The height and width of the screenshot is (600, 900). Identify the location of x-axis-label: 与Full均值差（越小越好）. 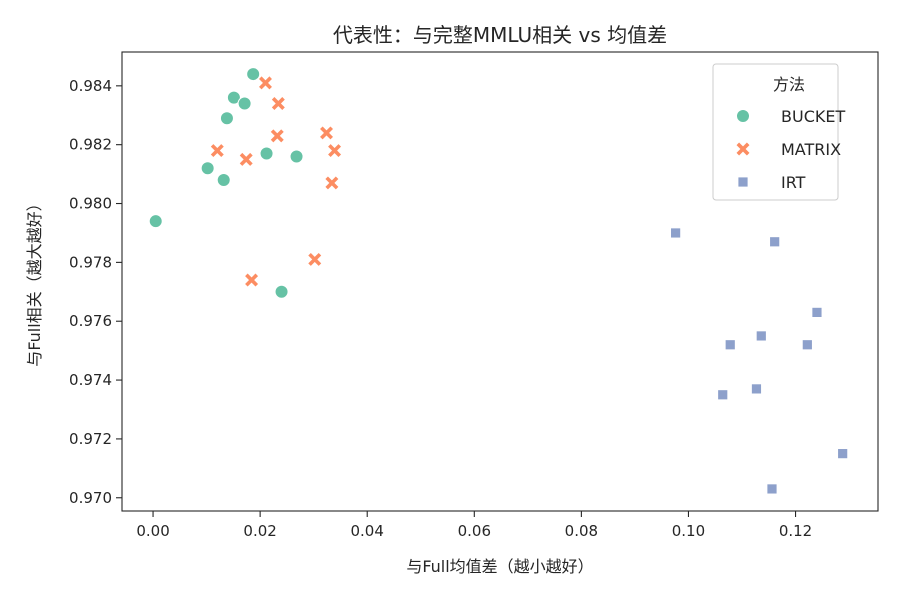
(499, 566).